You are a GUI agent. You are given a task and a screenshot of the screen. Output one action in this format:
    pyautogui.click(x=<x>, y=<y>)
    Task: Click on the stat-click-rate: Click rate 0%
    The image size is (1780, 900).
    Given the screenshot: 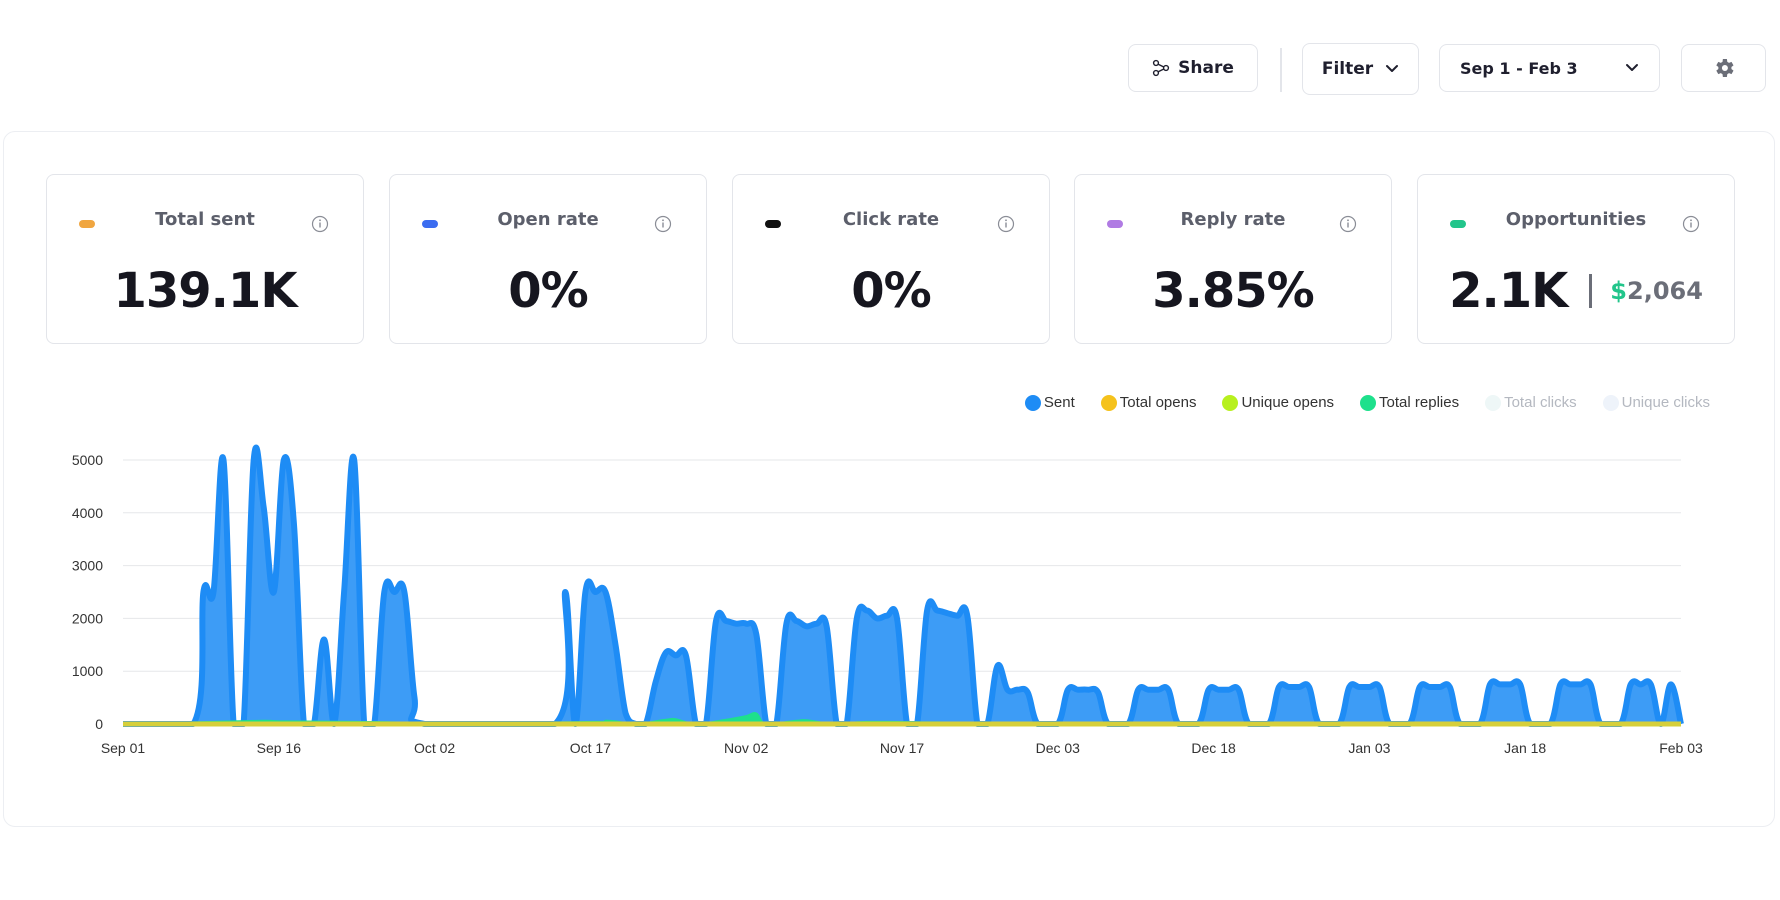 What is the action you would take?
    pyautogui.click(x=891, y=259)
    